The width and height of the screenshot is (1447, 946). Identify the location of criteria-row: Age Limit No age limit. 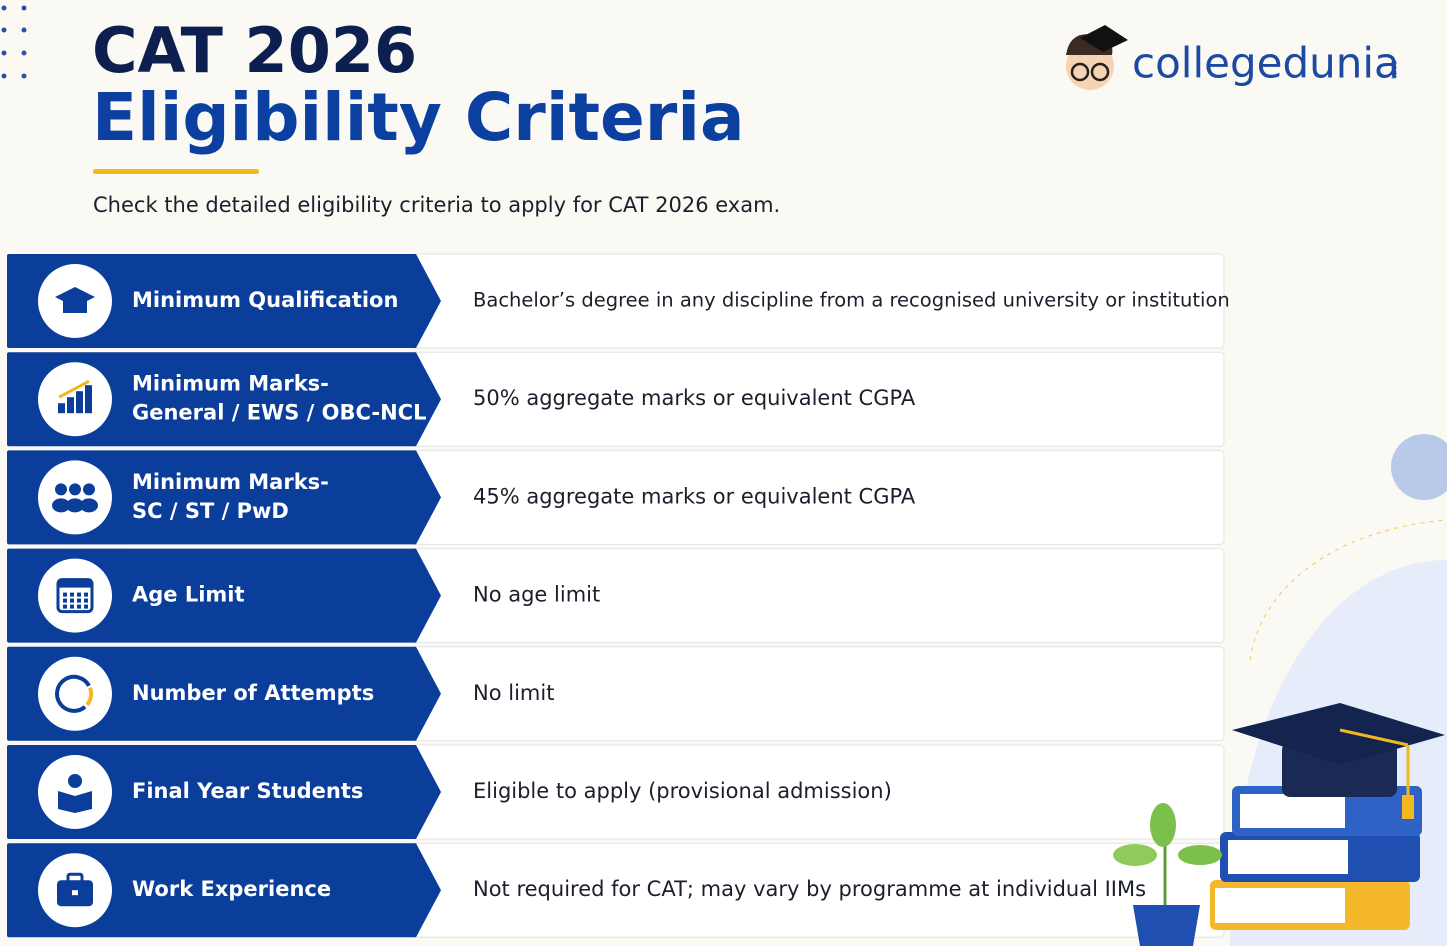
(616, 596).